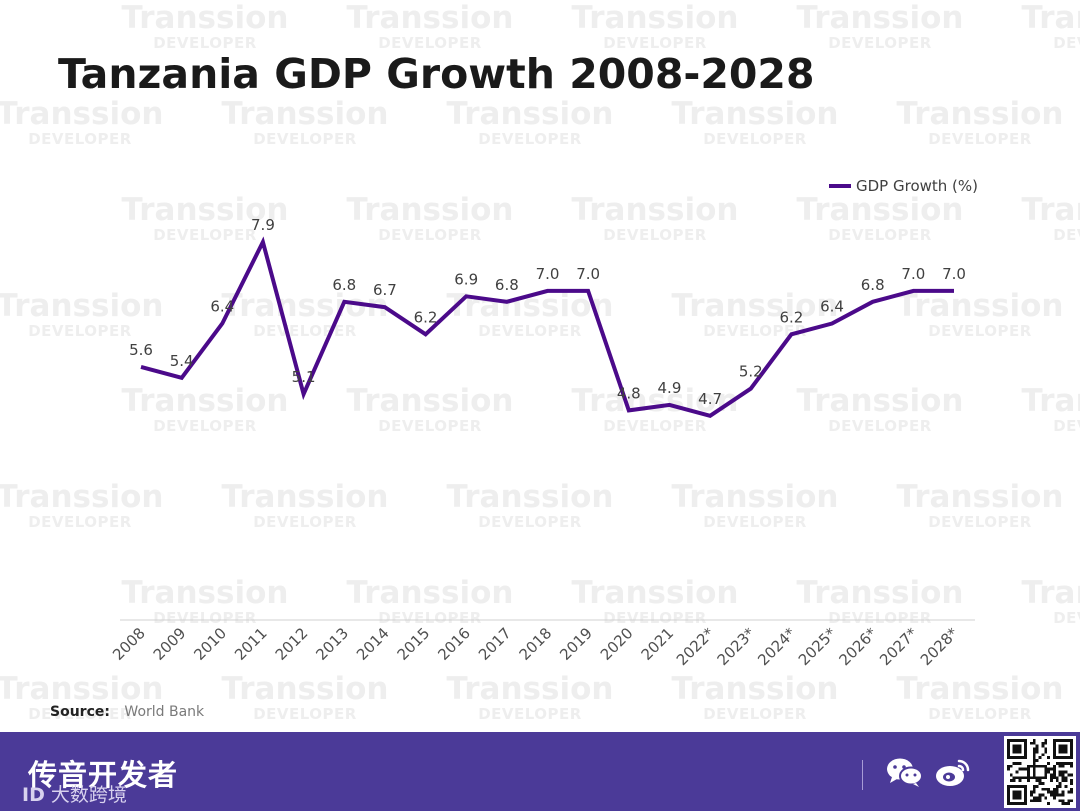 The width and height of the screenshot is (1080, 811). What do you see at coordinates (817, 646) in the screenshot?
I see `x-tick-label: 2025*` at bounding box center [817, 646].